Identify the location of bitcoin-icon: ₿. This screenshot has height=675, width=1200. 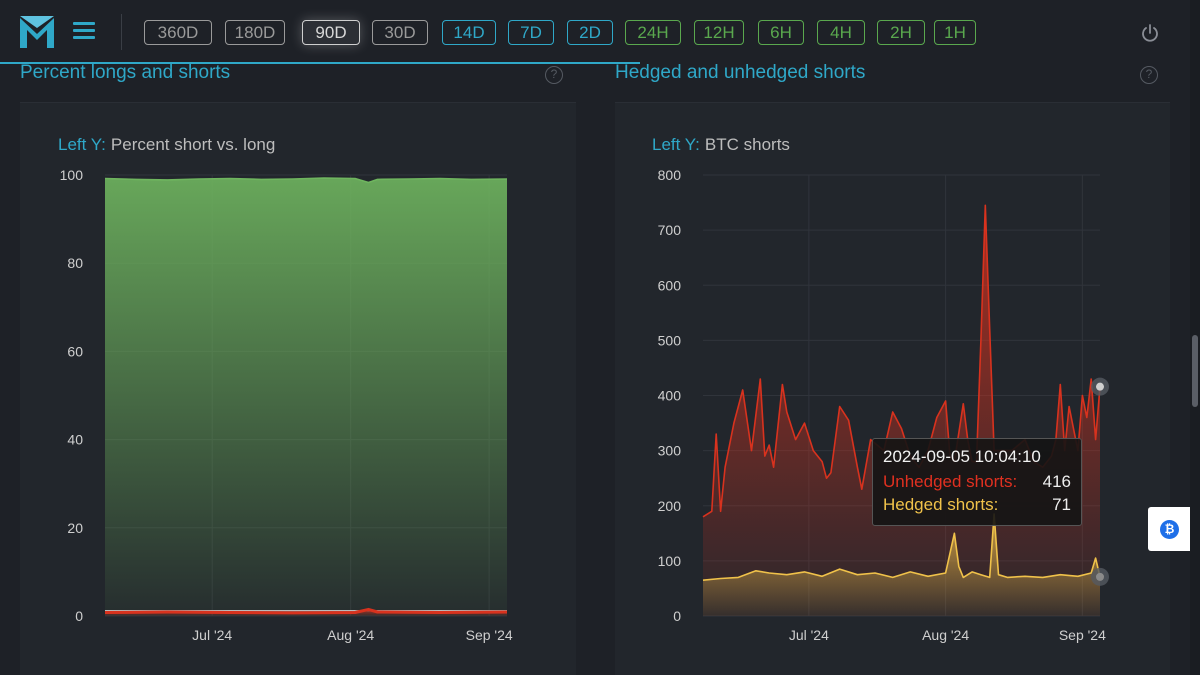
(1169, 529).